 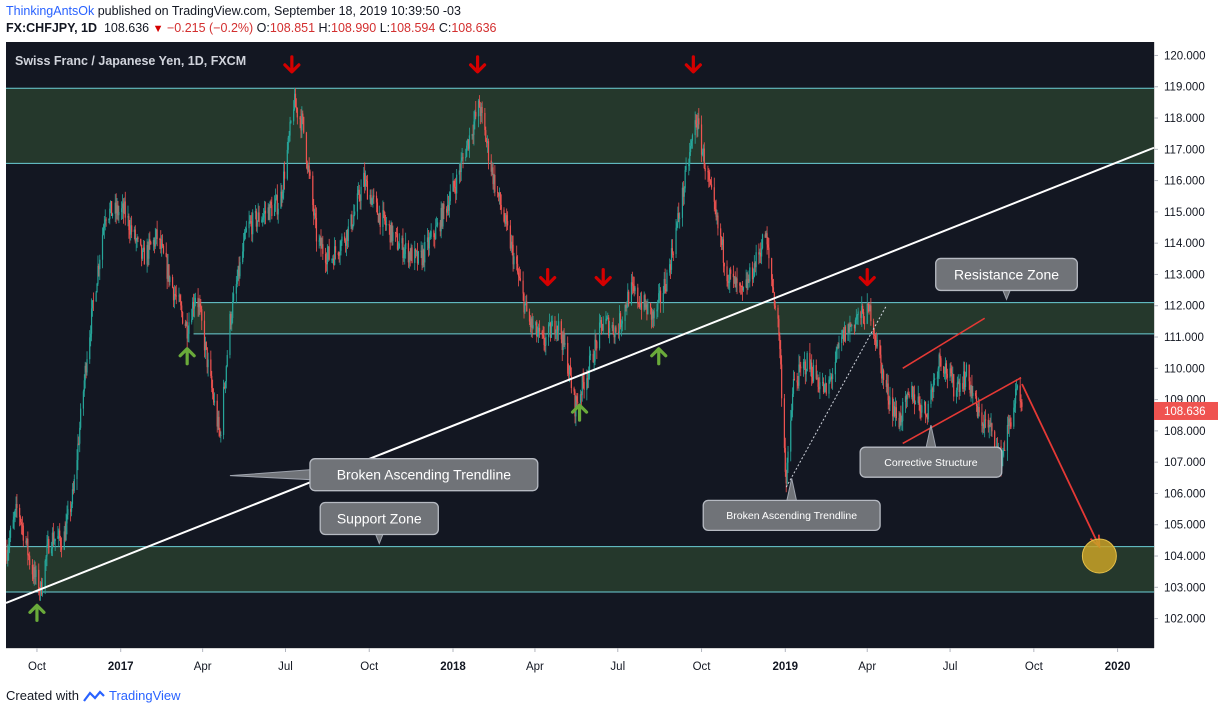 What do you see at coordinates (203, 667) in the screenshot?
I see `x-tick-label: Apr` at bounding box center [203, 667].